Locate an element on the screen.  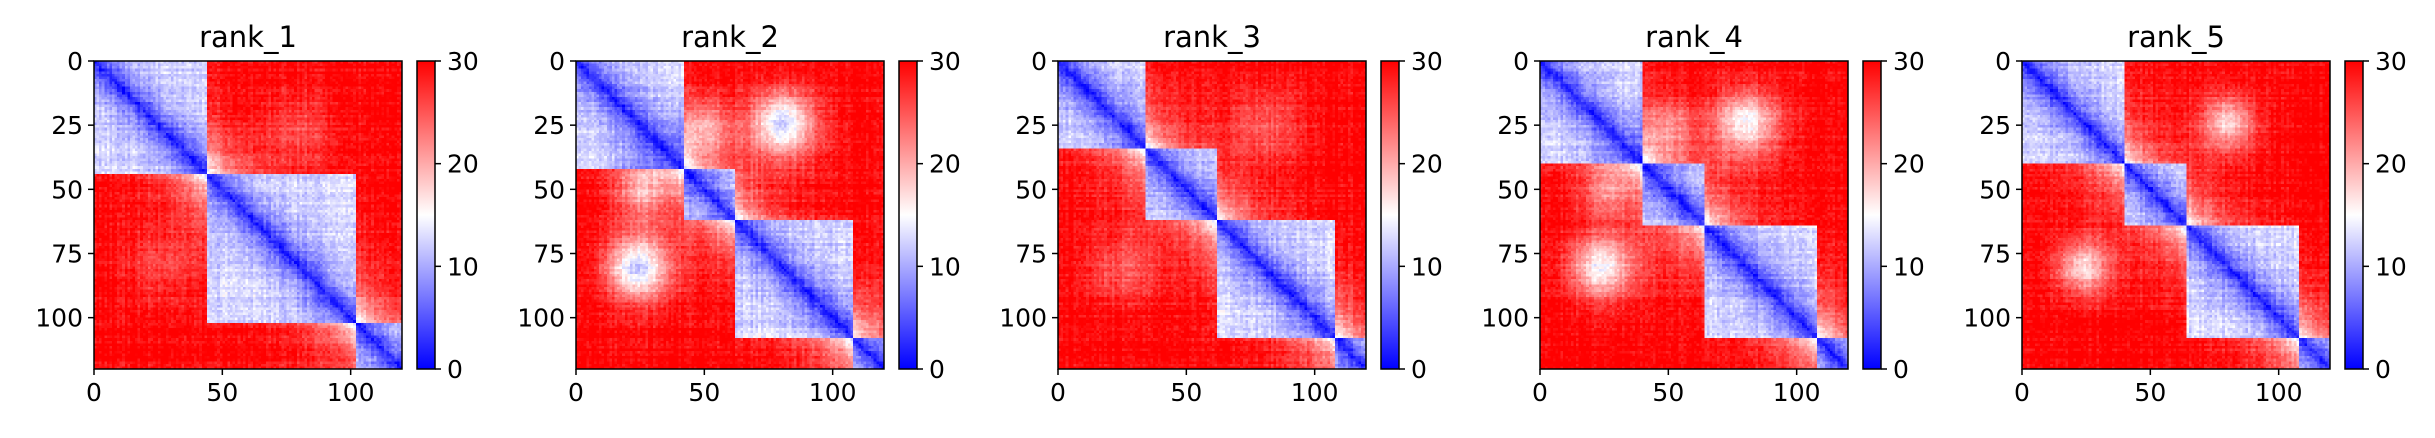
panel-title: rank_4 is located at coordinates (1694, 37).